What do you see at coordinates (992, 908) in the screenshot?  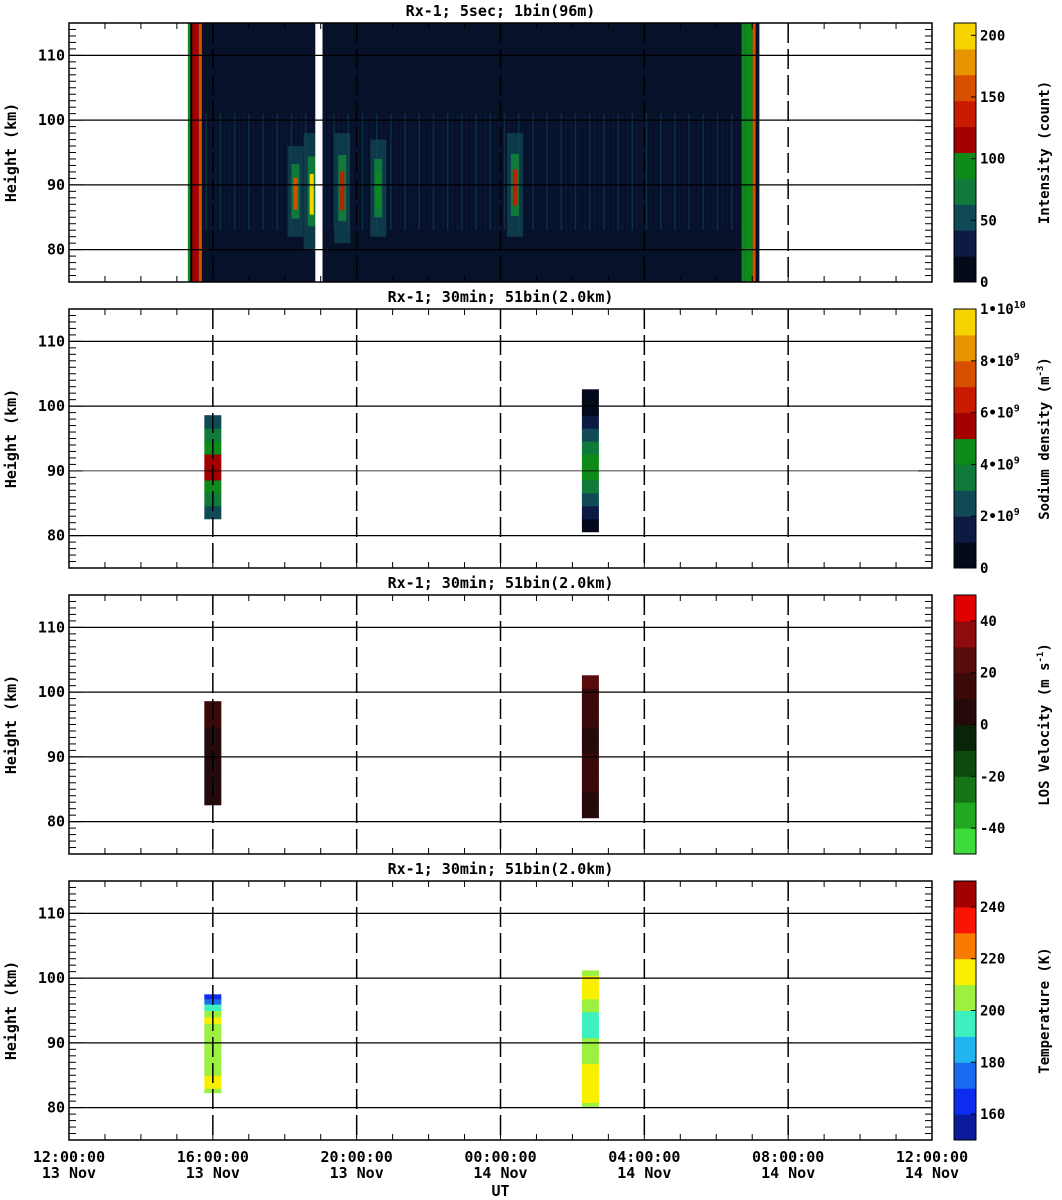 I see `colorbar-tick-label: 240` at bounding box center [992, 908].